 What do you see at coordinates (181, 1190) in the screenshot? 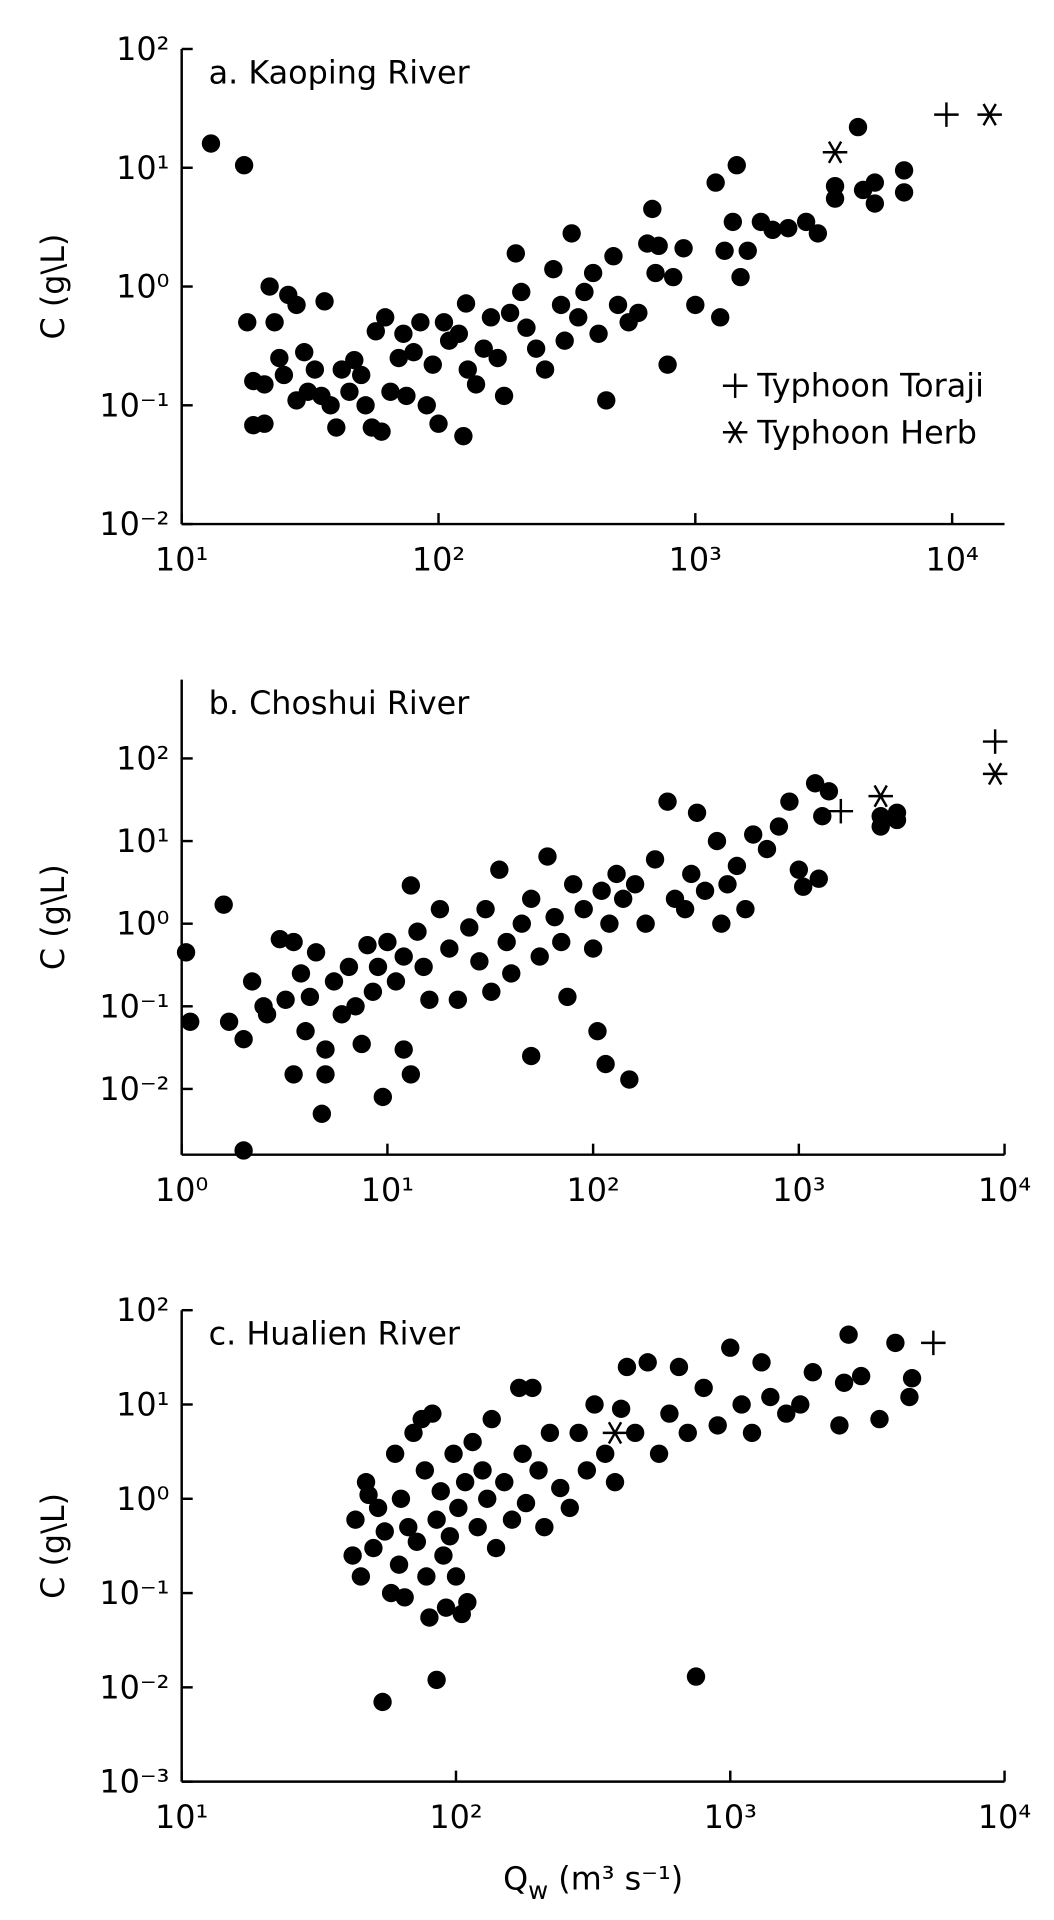
I see `x-tick-label: 10⁰` at bounding box center [181, 1190].